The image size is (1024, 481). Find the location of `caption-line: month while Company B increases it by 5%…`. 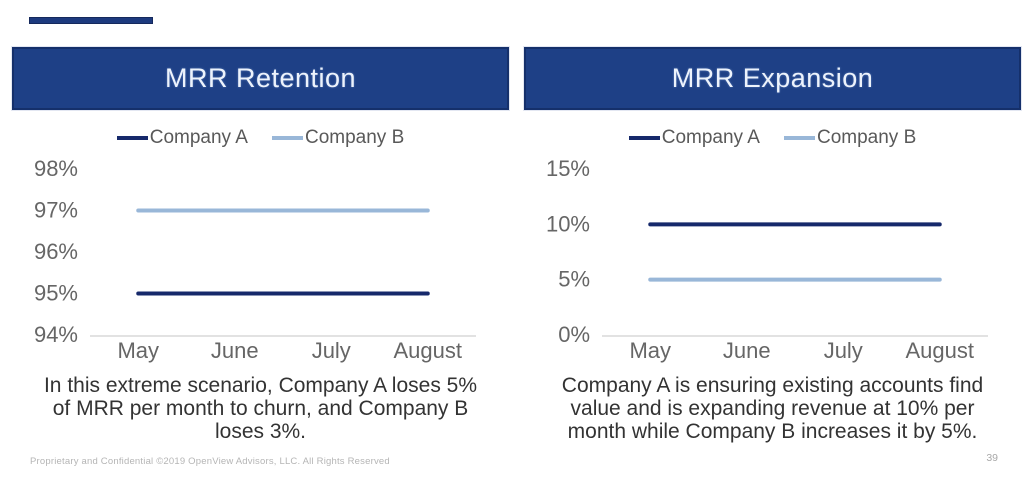

caption-line: month while Company B increases it by 5%… is located at coordinates (772, 431).